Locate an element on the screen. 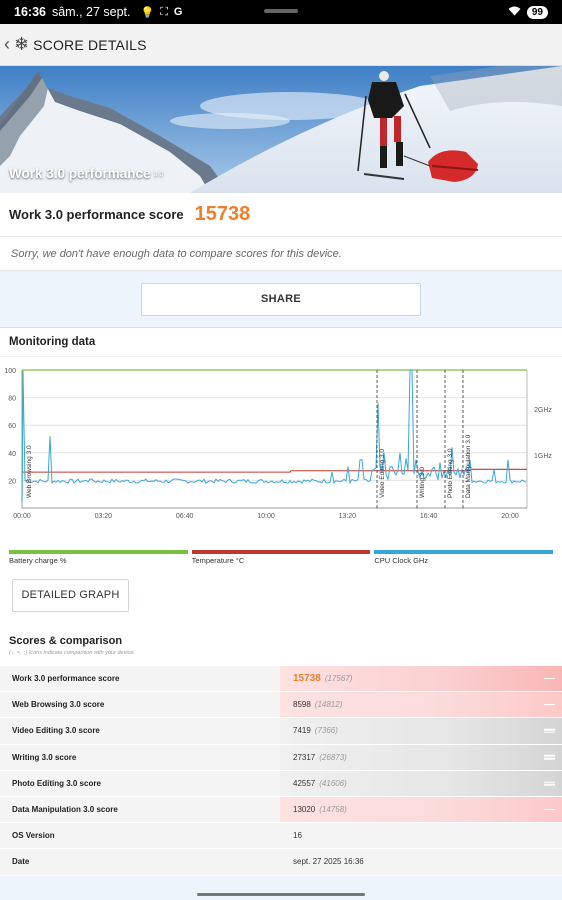 The height and width of the screenshot is (900, 562). score-row-value: 16 is located at coordinates (421, 835).